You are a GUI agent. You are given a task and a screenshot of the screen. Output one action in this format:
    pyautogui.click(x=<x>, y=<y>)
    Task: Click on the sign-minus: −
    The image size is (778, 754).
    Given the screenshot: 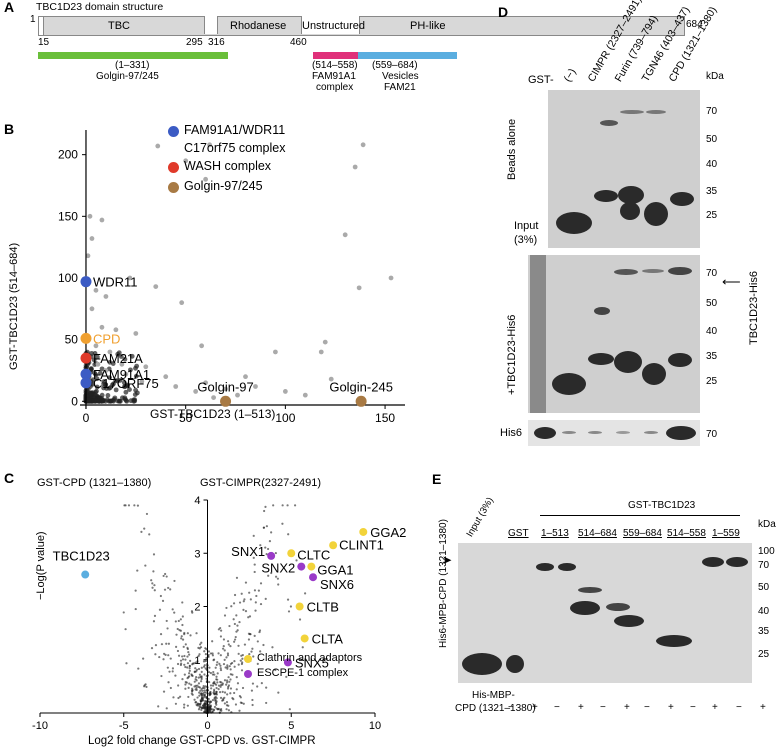 What is the action you would take?
    pyautogui.click(x=693, y=707)
    